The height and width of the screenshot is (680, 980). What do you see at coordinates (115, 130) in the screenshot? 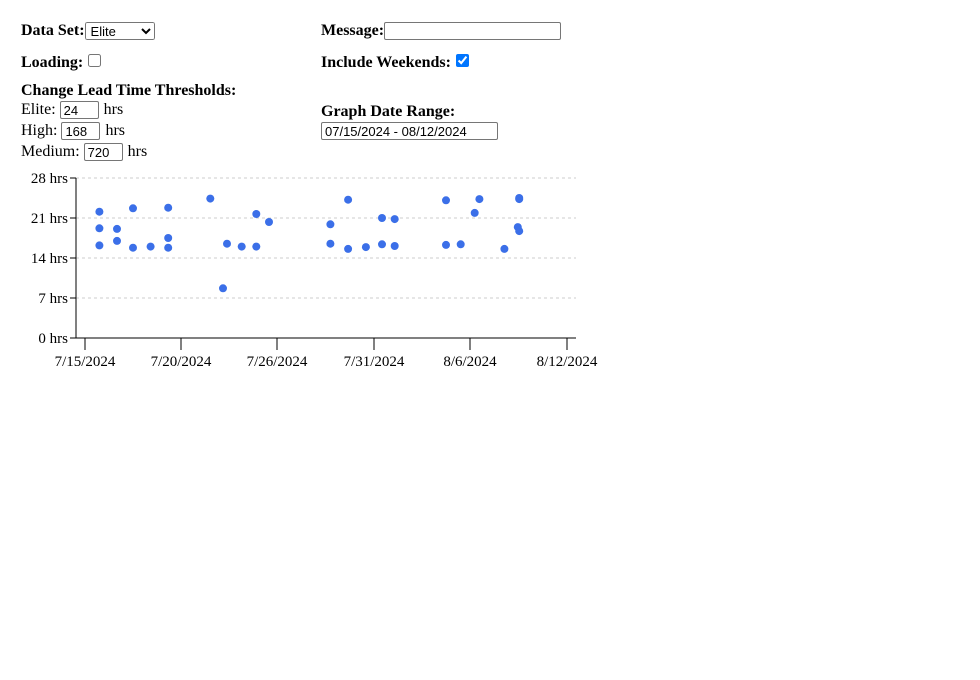
I see `threshold-high-unit: hrs` at bounding box center [115, 130].